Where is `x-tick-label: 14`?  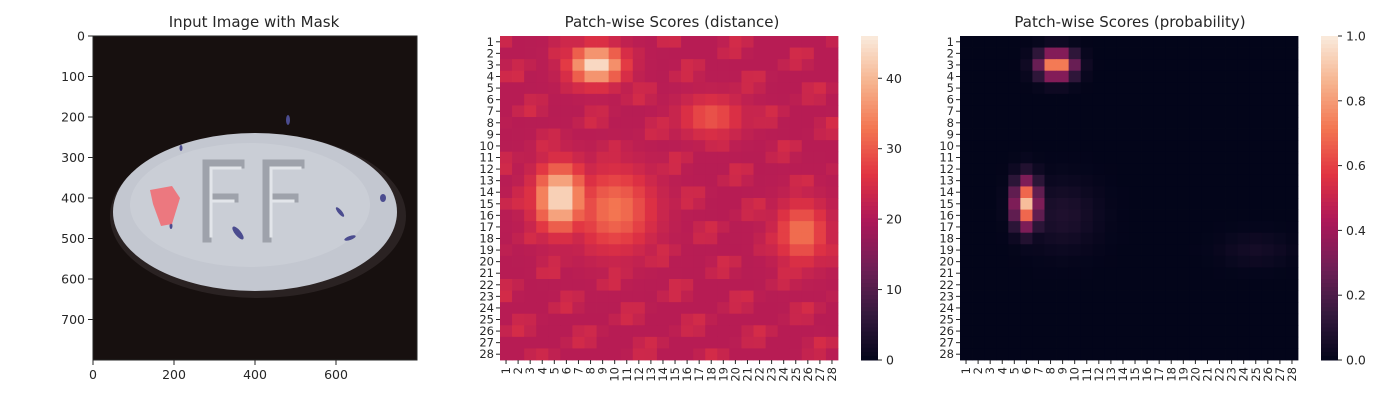 x-tick-label: 14 is located at coordinates (663, 374).